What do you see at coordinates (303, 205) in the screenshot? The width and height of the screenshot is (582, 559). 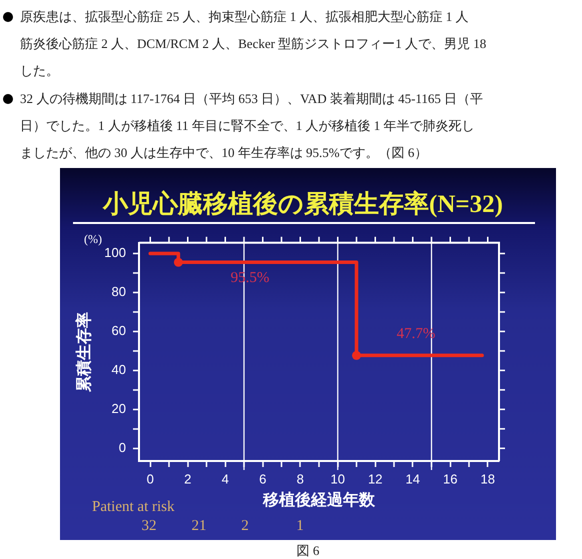 I see `chart-title: 小児心臓移植後の累積生存率(N=32)` at bounding box center [303, 205].